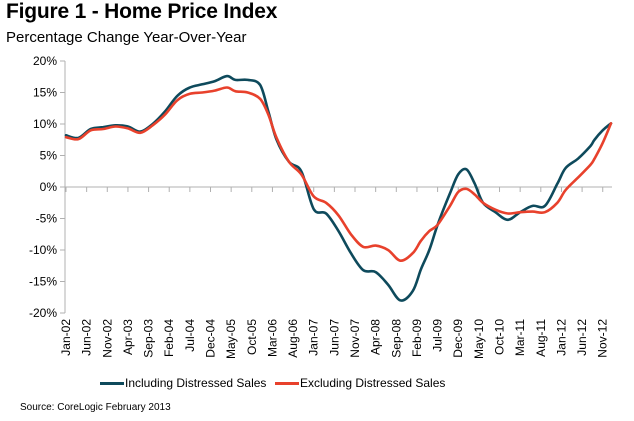 The height and width of the screenshot is (421, 634). I want to click on x-tick-label: Apr-03, so click(128, 337).